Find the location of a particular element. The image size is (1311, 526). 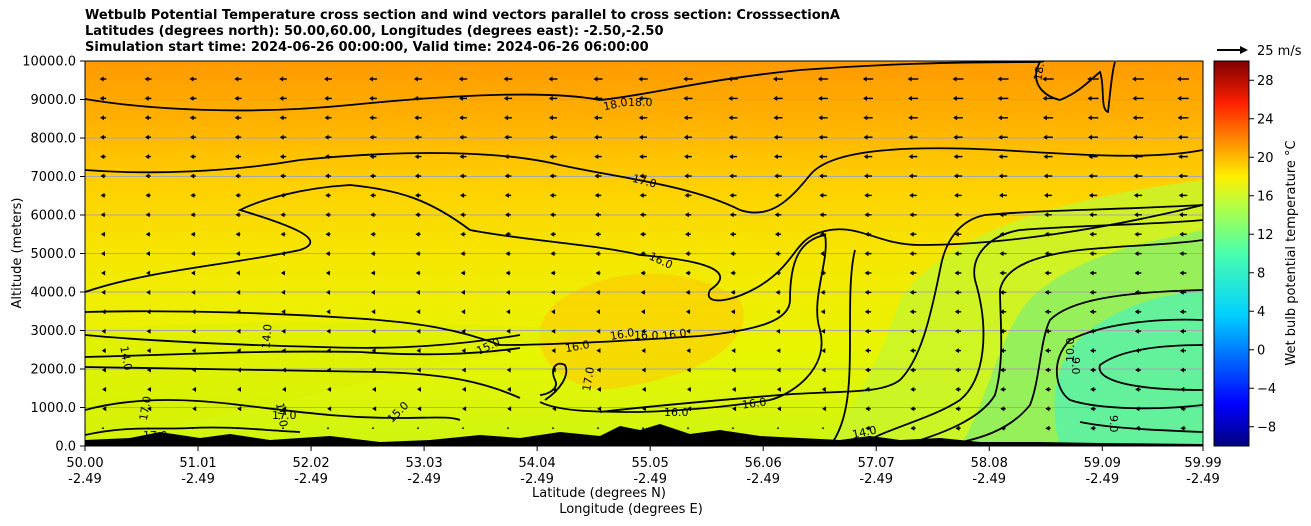

colorbar-tick-label: 12 is located at coordinates (1265, 235).